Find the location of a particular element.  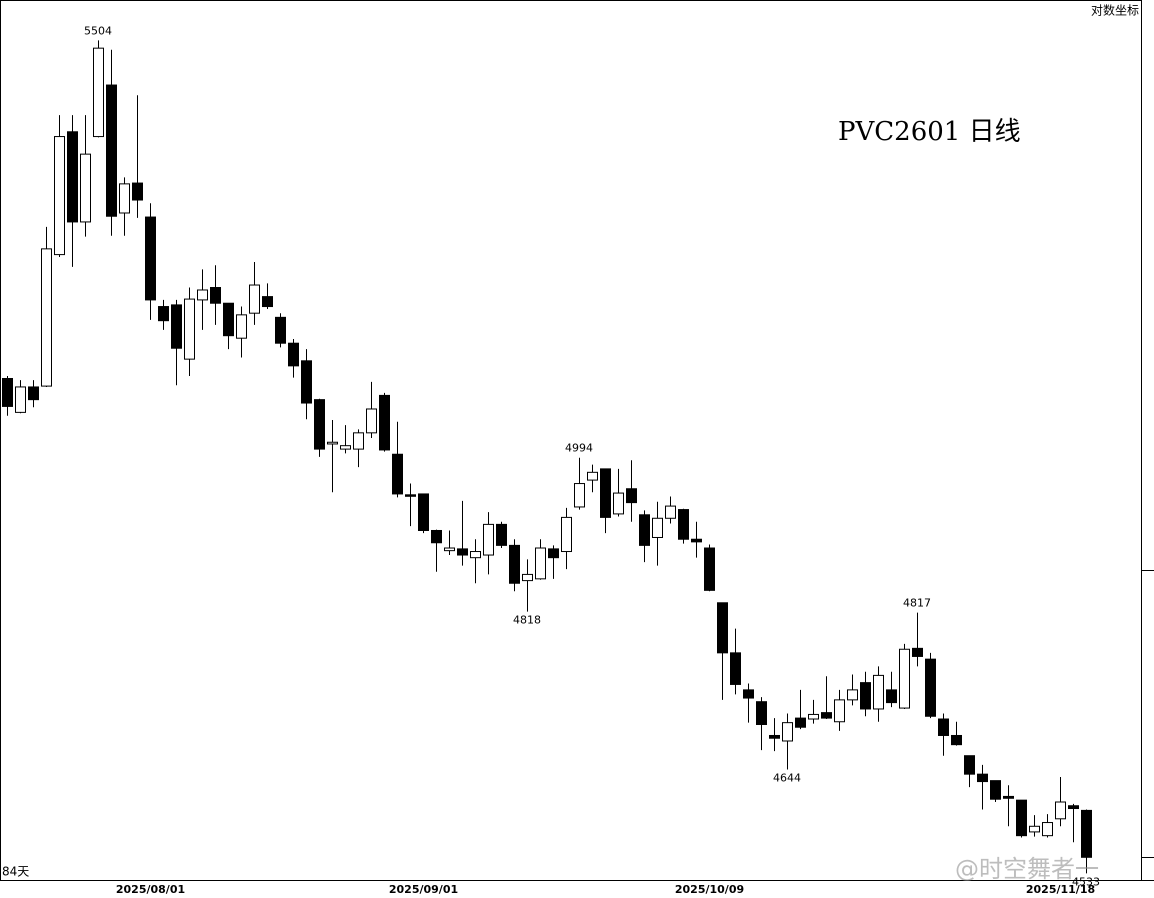

extreme-label: 4994 is located at coordinates (579, 448).